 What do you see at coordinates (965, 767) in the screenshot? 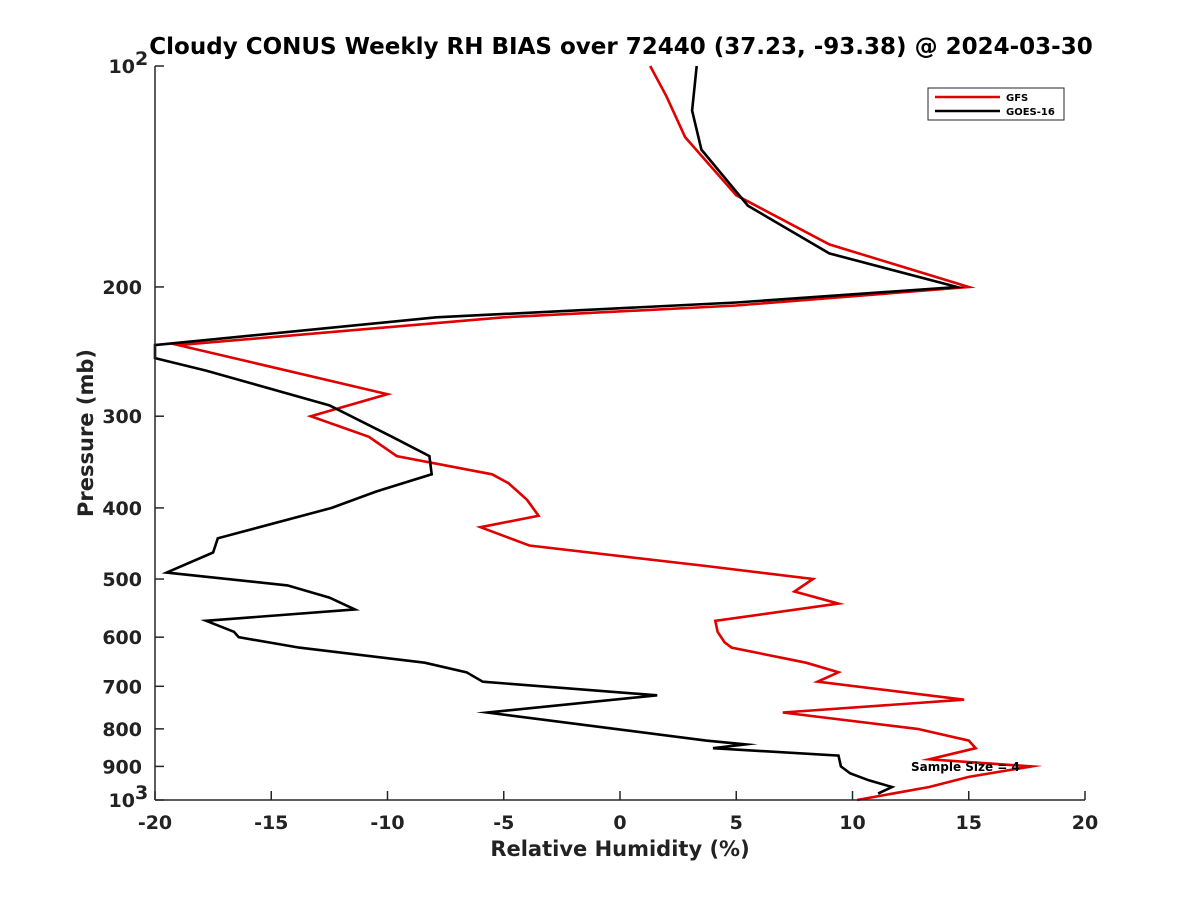
I see `sample-size-annotation: Sample Size = 4` at bounding box center [965, 767].